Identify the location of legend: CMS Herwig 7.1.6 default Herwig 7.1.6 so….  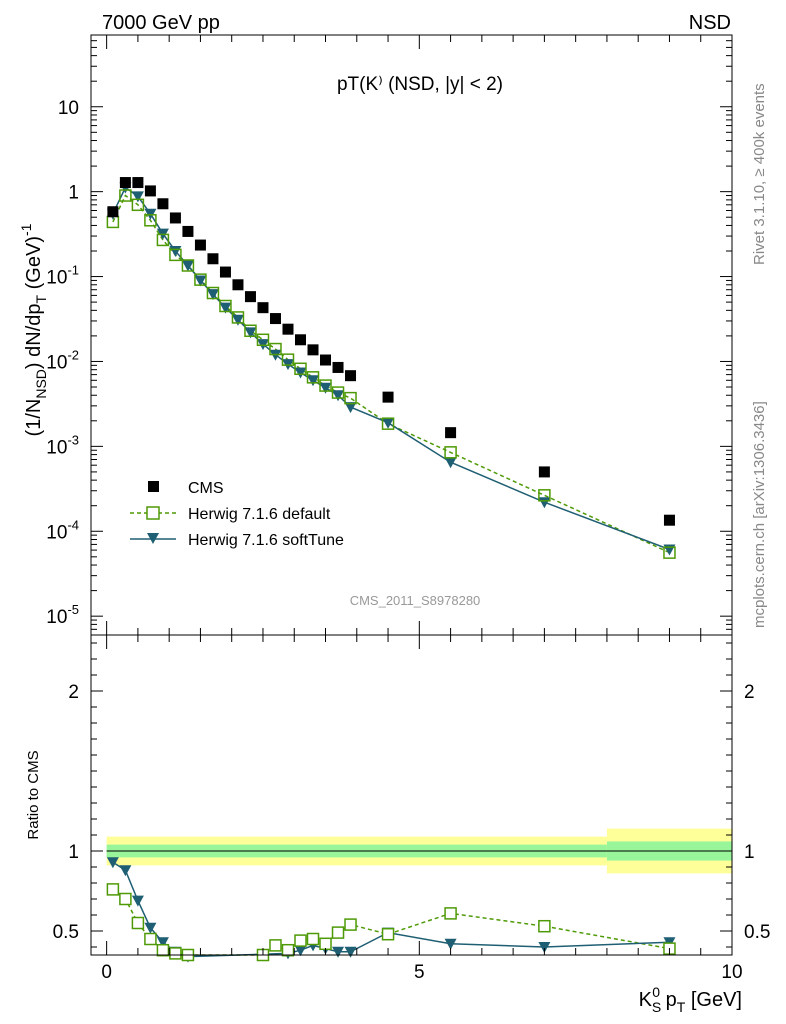
(237, 514).